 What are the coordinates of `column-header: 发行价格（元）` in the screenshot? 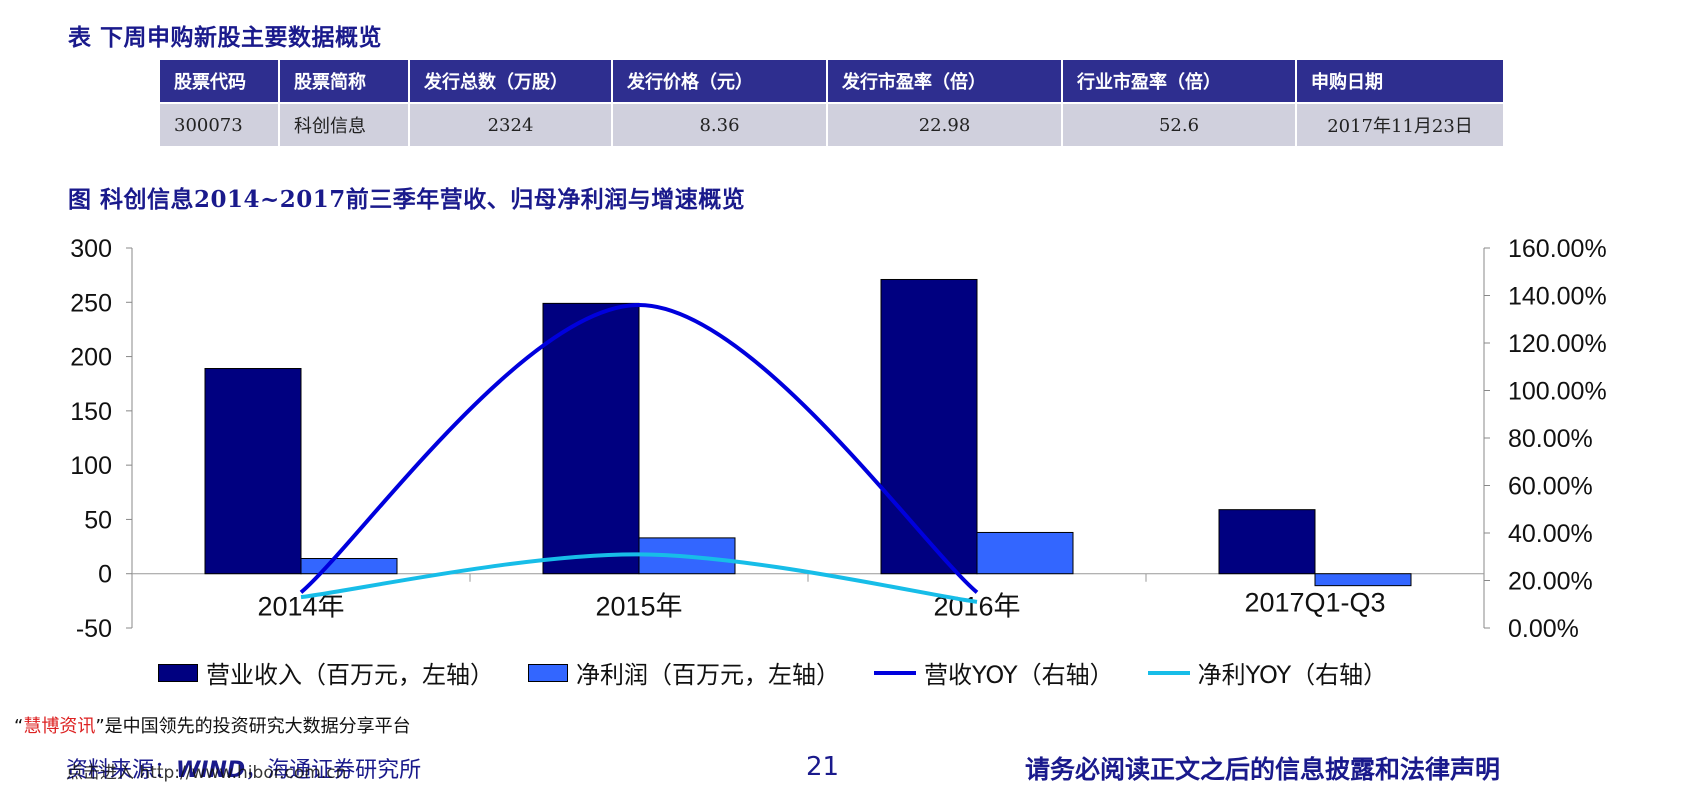 It's located at (719, 81).